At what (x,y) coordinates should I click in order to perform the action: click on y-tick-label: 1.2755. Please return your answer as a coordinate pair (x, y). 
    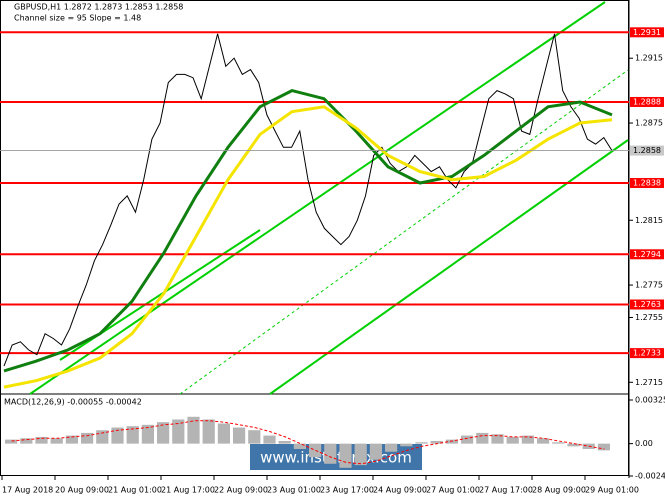
    Looking at the image, I should click on (649, 317).